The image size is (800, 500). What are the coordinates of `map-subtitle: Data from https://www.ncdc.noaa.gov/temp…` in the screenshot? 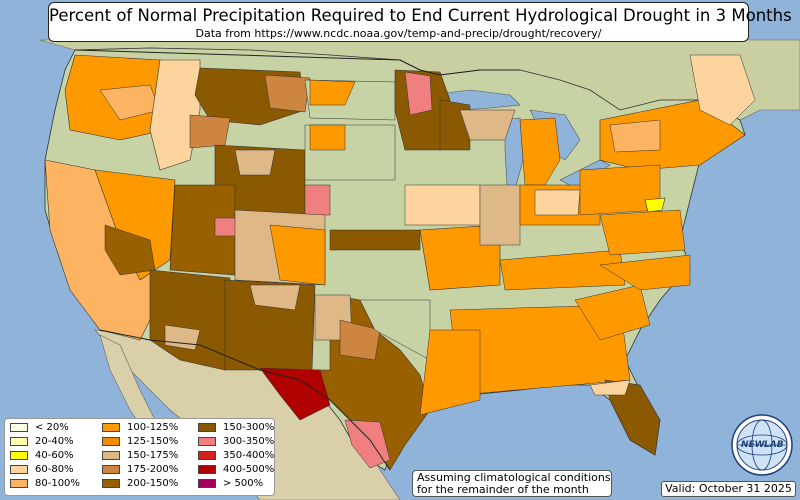 It's located at (398, 33).